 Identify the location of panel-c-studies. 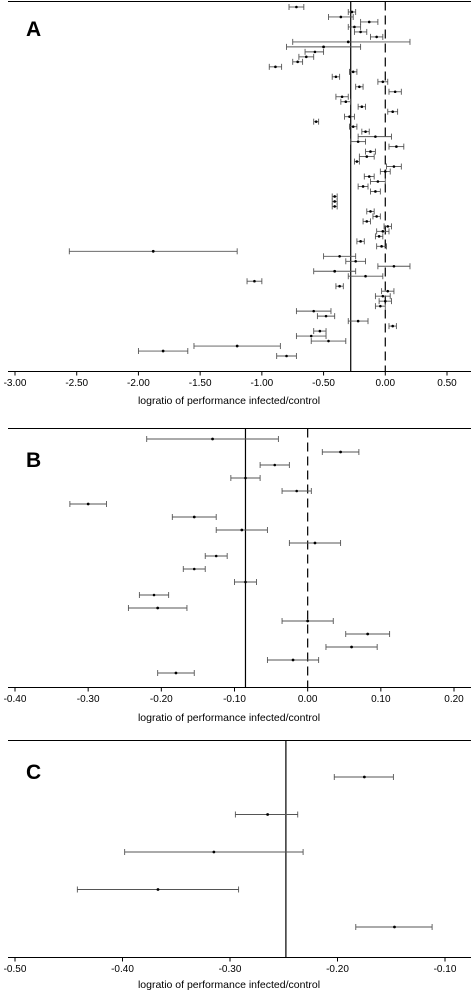
(254, 852).